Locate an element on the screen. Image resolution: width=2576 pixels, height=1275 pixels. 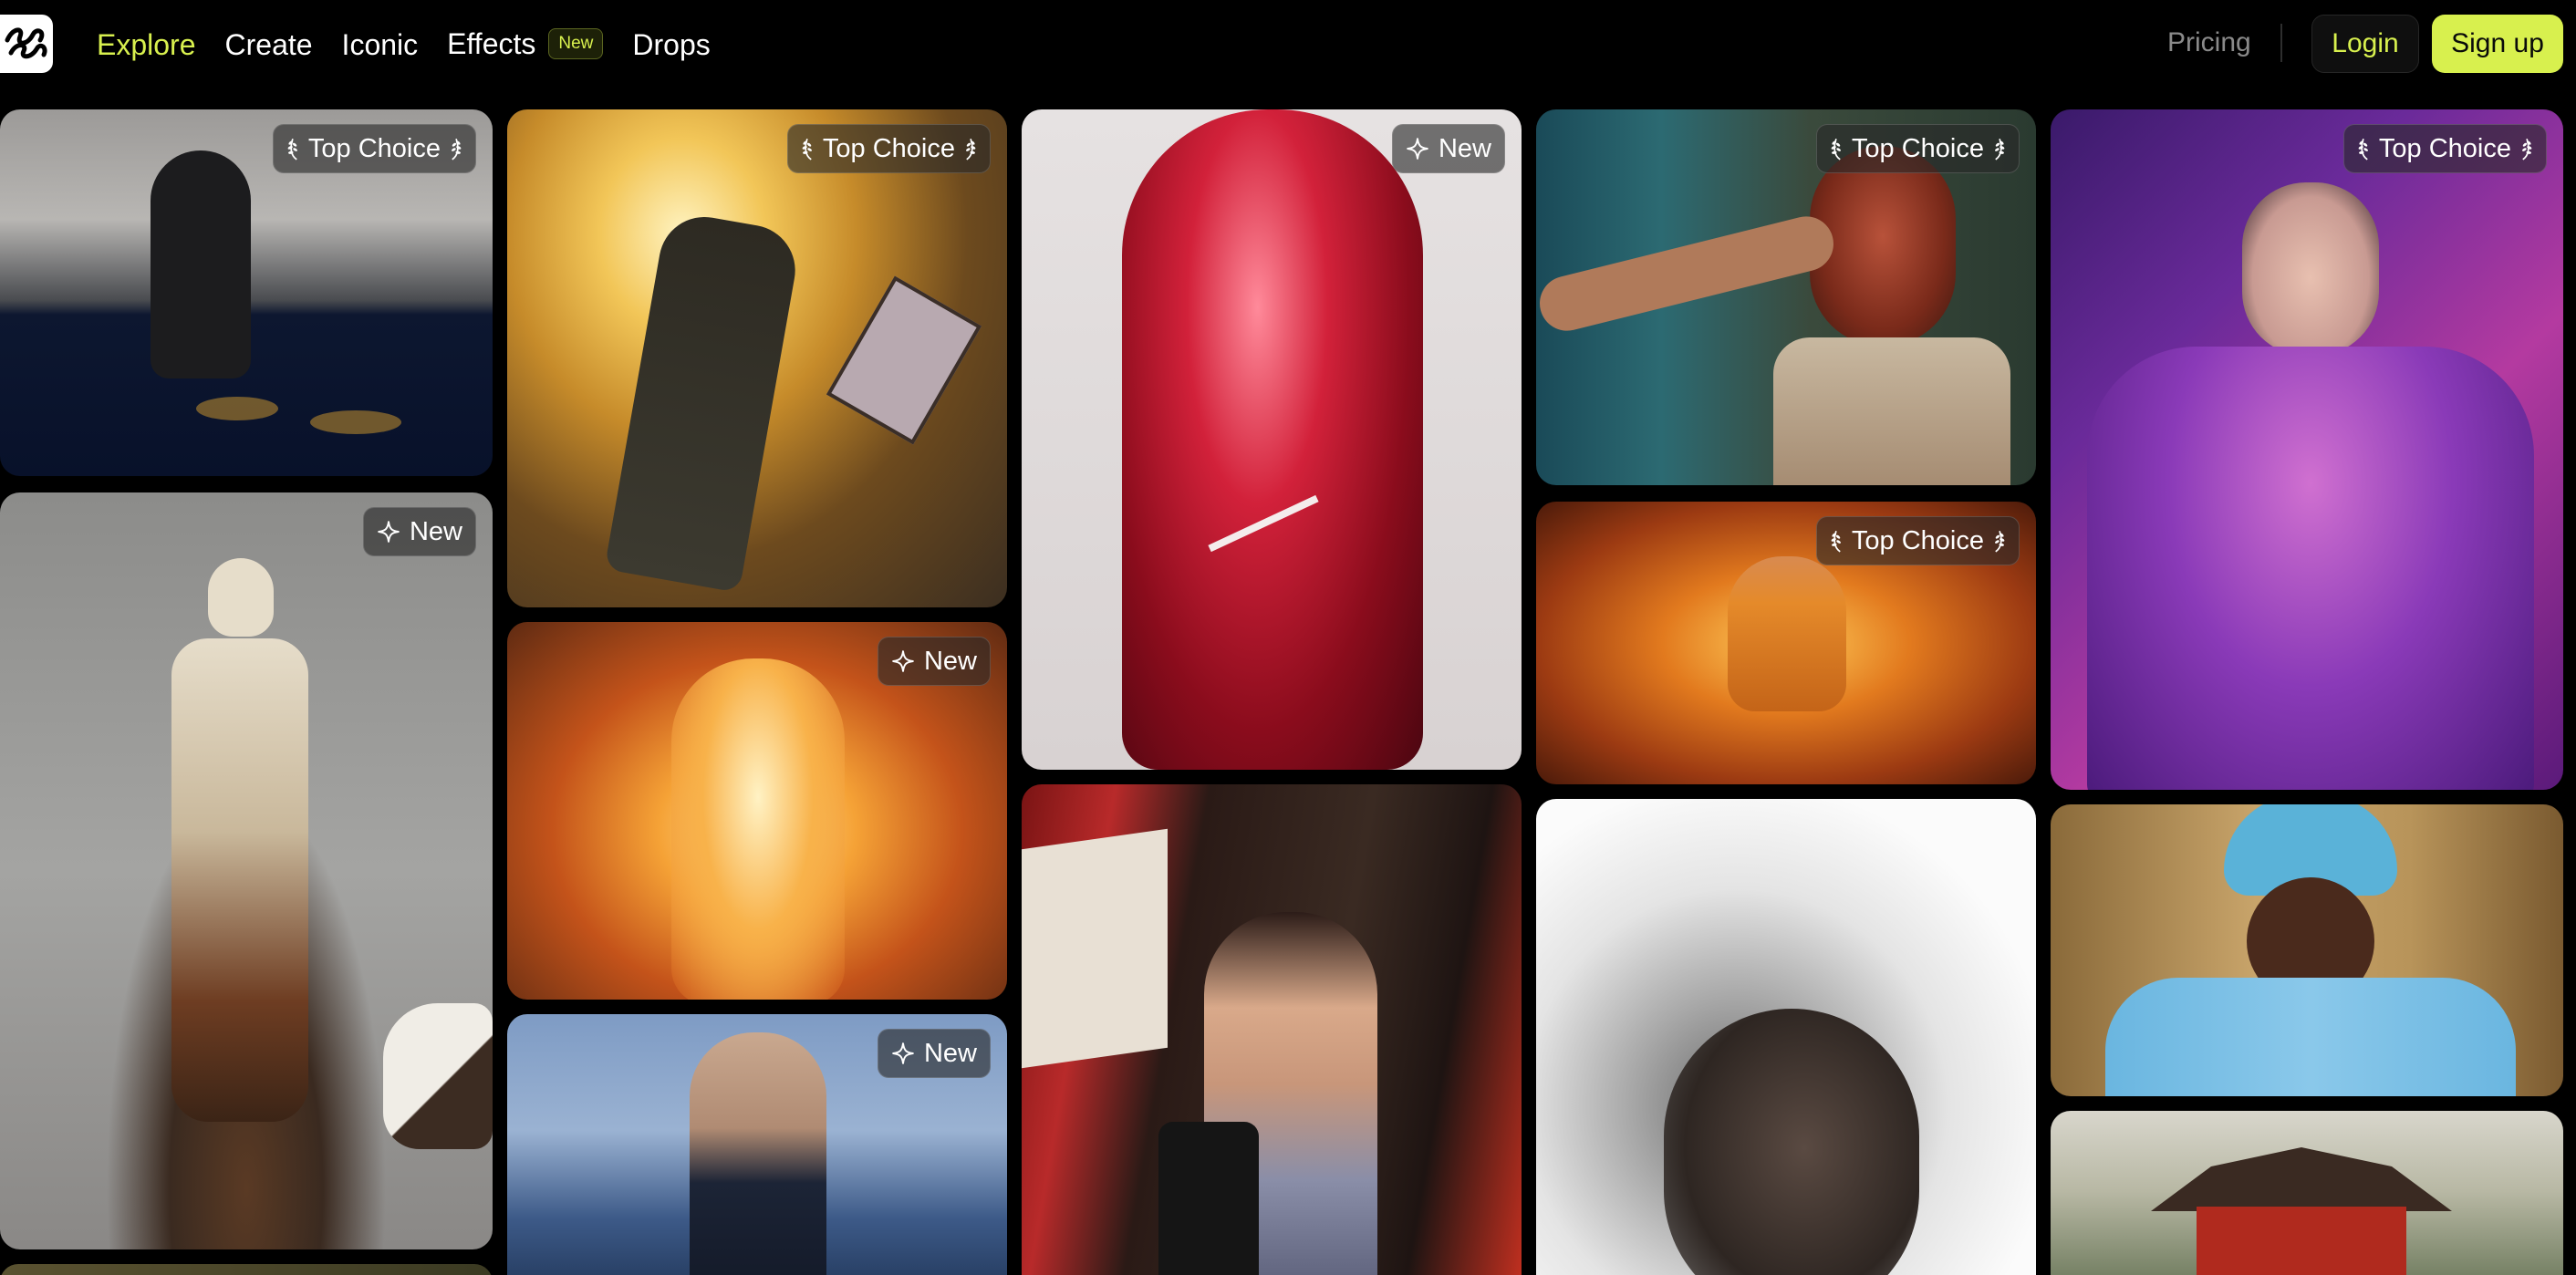
woman-face-shape is located at coordinates (2310, 269).